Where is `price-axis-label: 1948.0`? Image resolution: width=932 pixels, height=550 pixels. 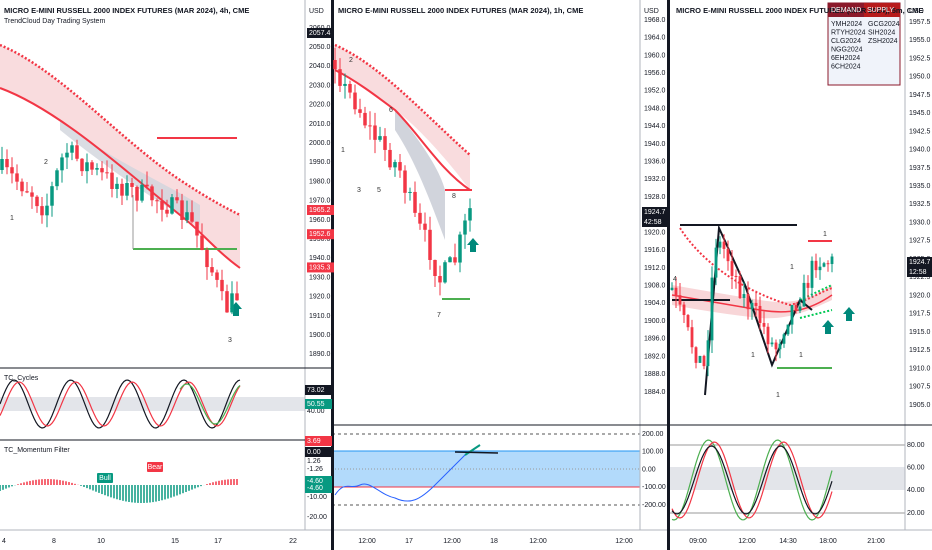 price-axis-label: 1948.0 is located at coordinates (655, 108).